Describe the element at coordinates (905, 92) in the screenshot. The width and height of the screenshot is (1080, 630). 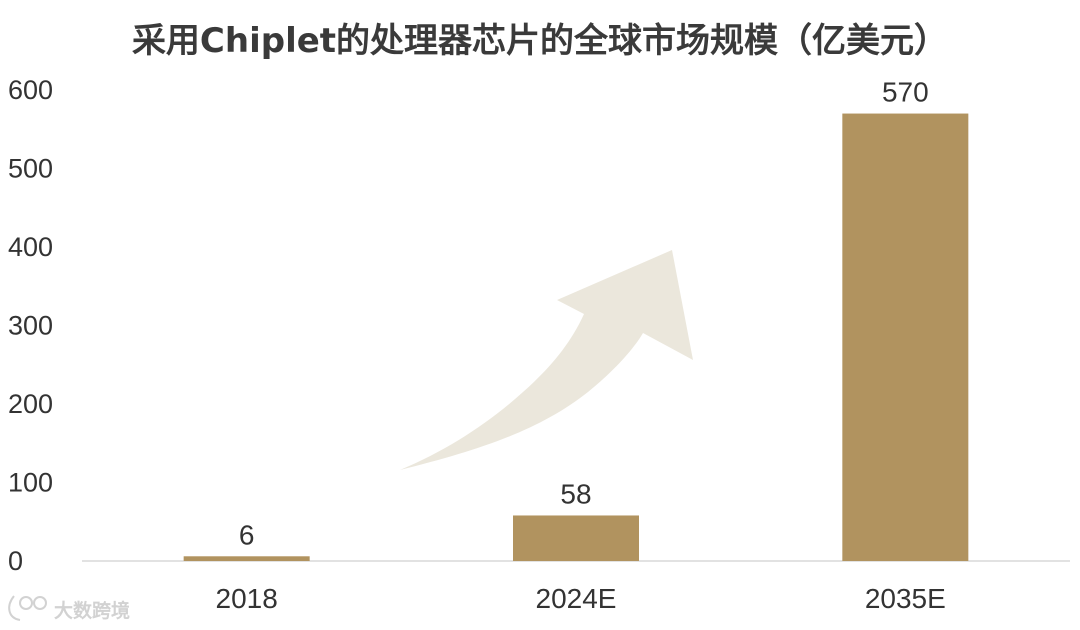
I see `data-label: 570` at that location.